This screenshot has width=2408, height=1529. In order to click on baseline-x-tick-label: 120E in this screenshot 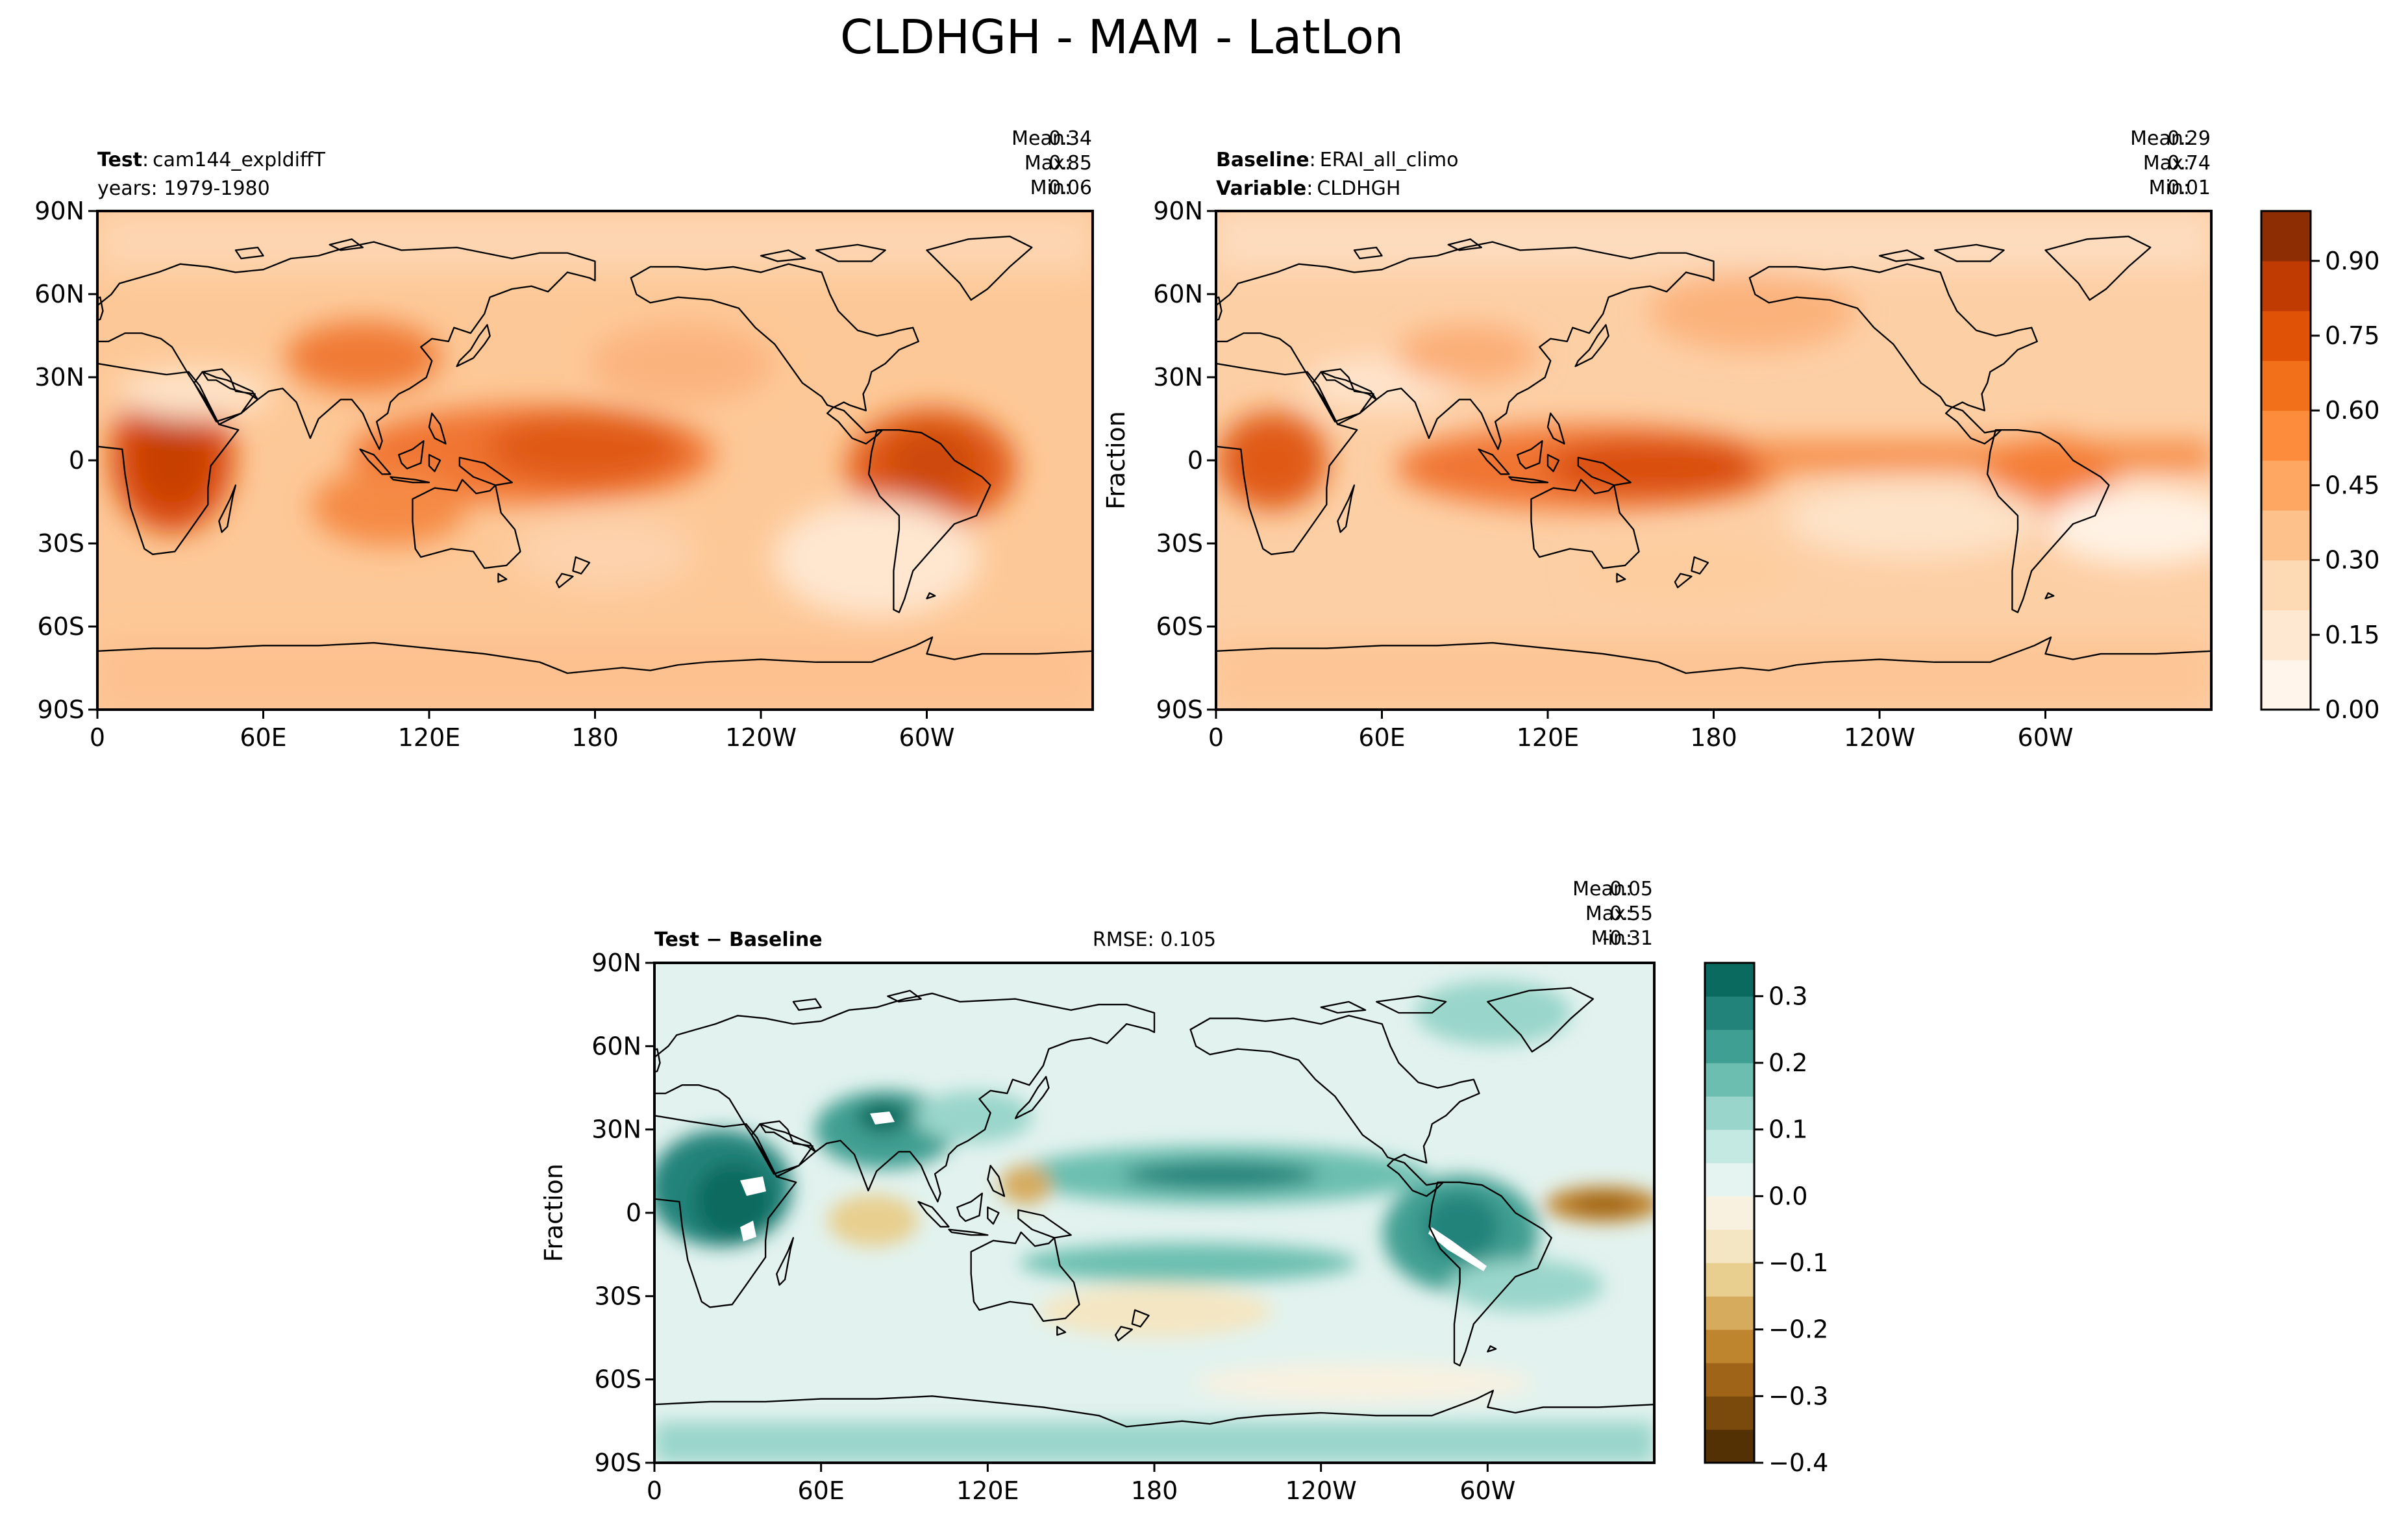, I will do `click(1548, 737)`.